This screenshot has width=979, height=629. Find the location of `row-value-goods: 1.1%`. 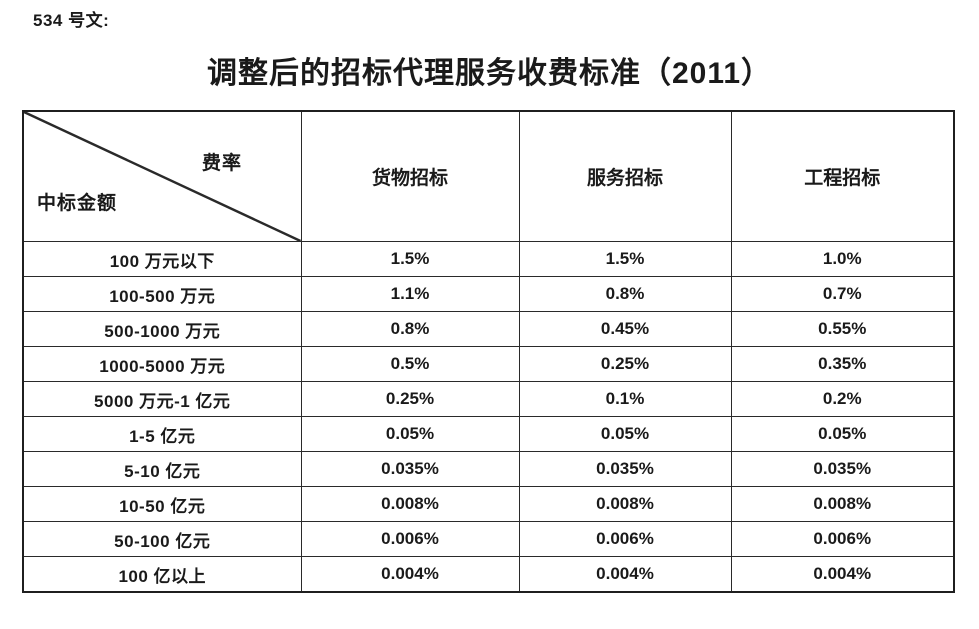

row-value-goods: 1.1% is located at coordinates (410, 294).